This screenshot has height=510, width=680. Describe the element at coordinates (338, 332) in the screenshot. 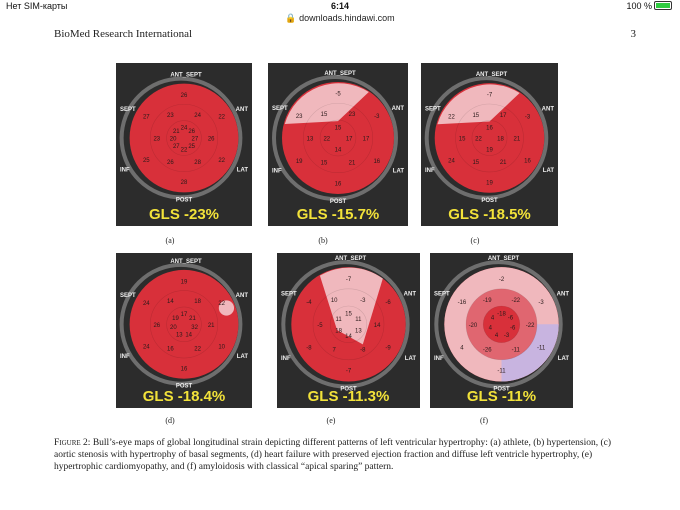

I see `segment-value: 18` at that location.